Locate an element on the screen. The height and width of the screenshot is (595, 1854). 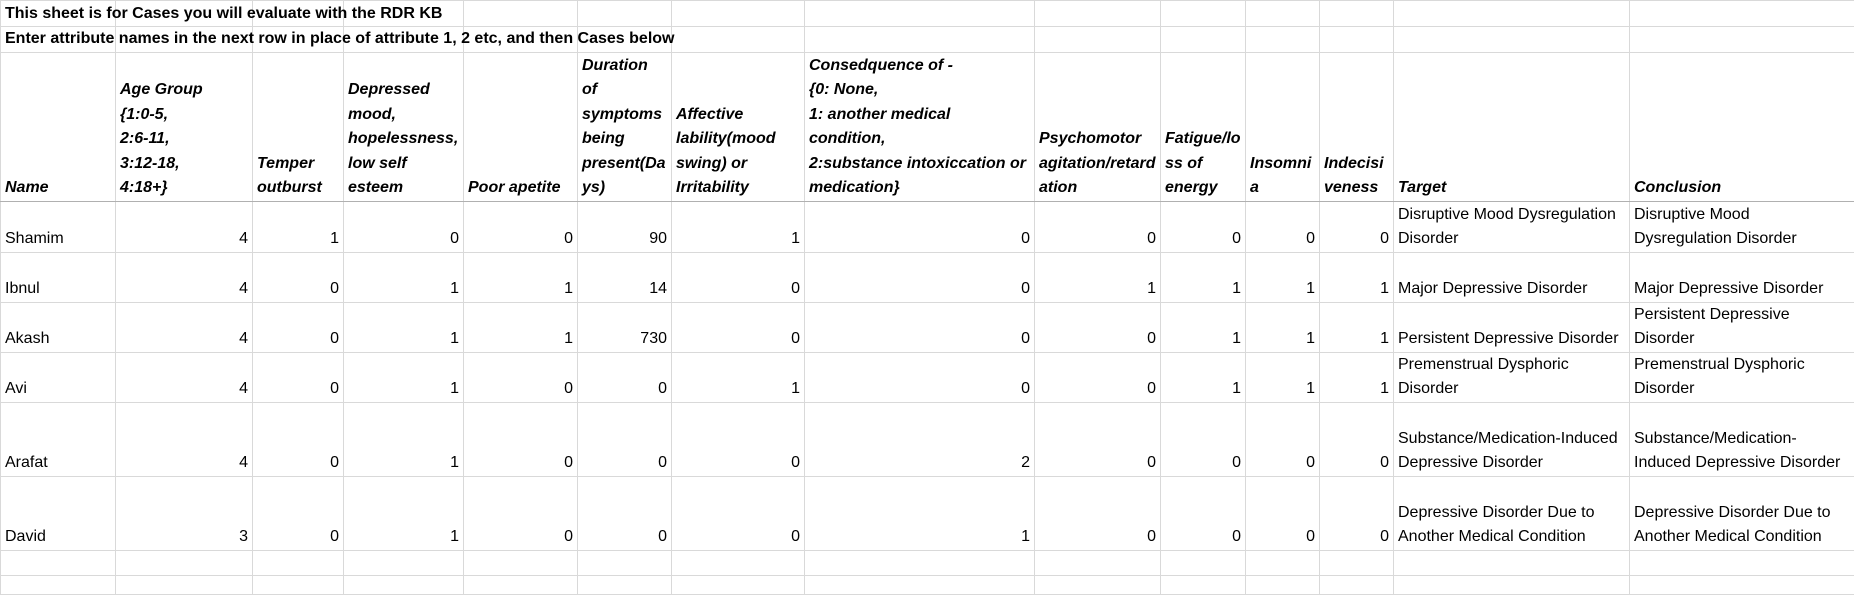
cell: 14 is located at coordinates (625, 277).